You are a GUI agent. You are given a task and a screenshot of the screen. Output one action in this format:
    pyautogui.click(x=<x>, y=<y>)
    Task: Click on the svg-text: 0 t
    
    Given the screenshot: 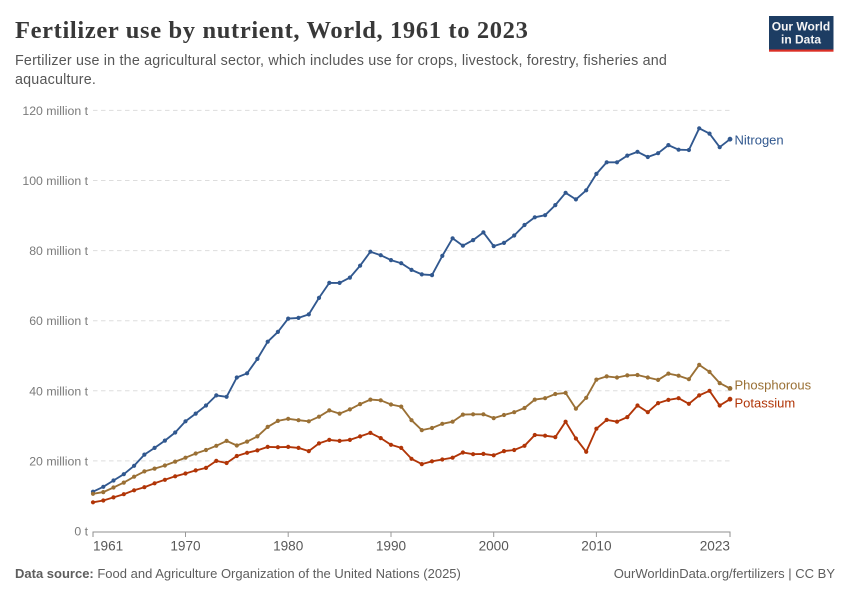 What is the action you would take?
    pyautogui.click(x=81, y=532)
    